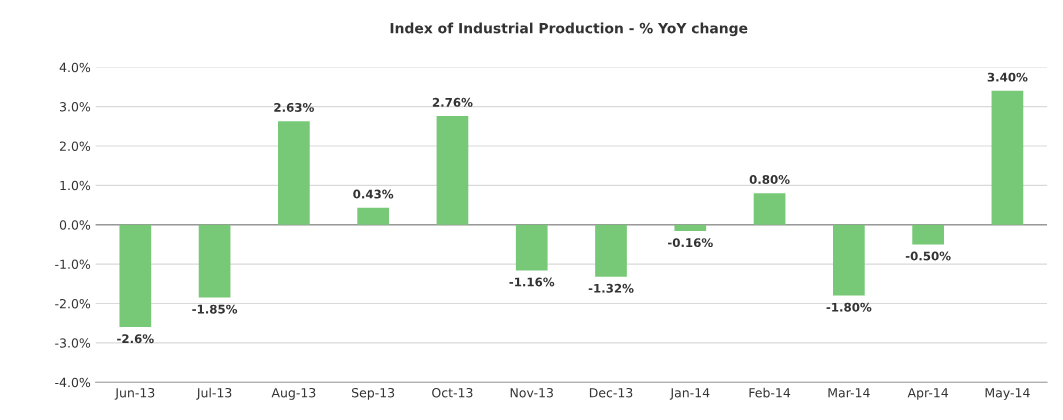  What do you see at coordinates (689, 394) in the screenshot?
I see `x-tick-label: Jan-14` at bounding box center [689, 394].